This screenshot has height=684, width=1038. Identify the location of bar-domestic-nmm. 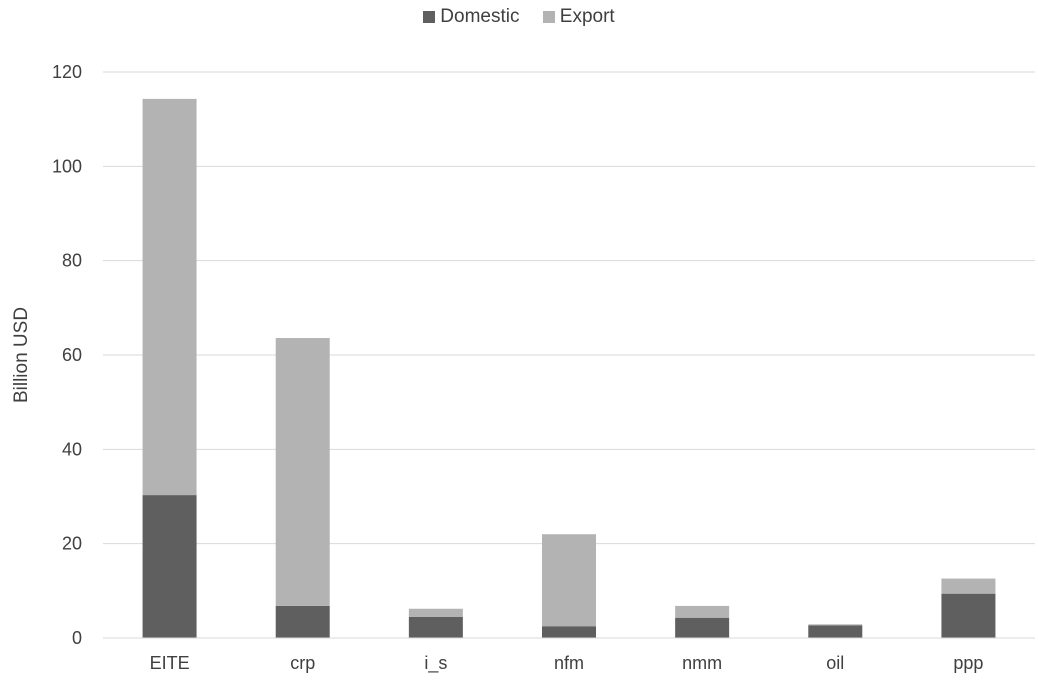
(702, 627).